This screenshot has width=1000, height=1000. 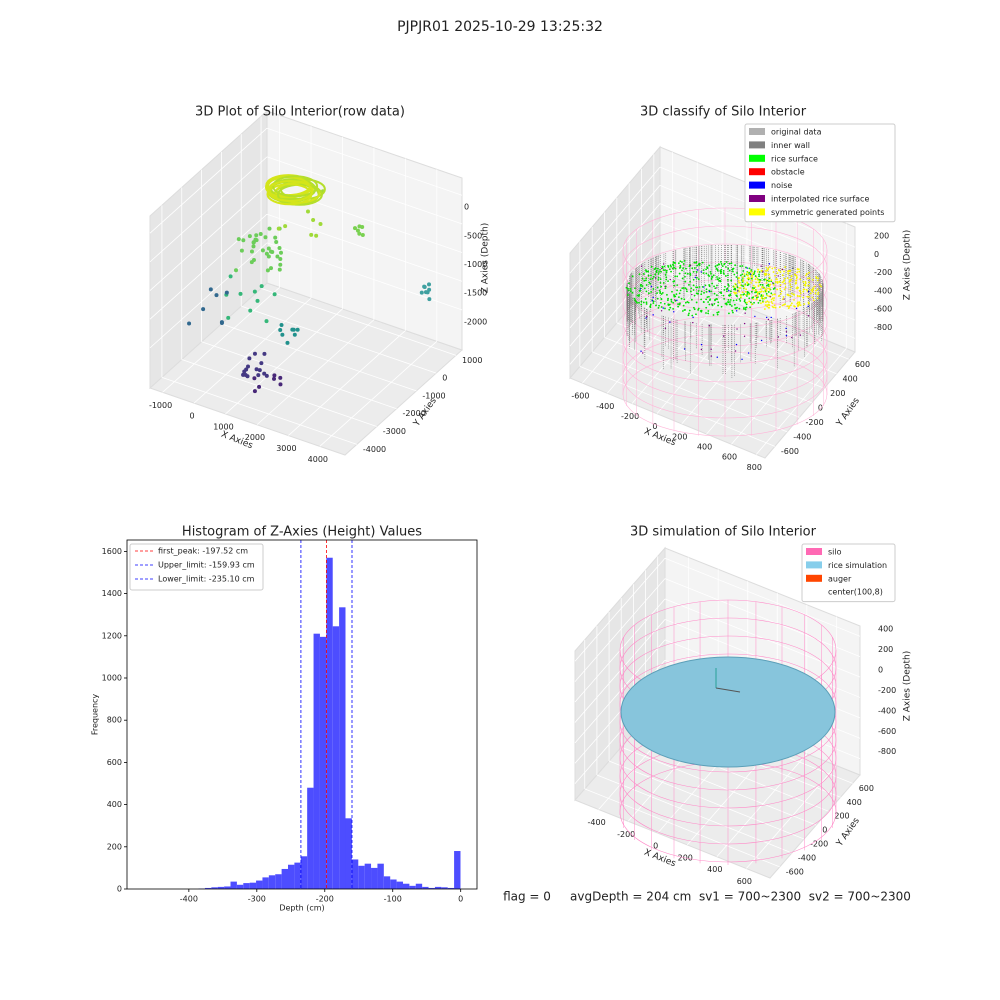 I want to click on y-tick-label: 0, so click(x=119, y=889).